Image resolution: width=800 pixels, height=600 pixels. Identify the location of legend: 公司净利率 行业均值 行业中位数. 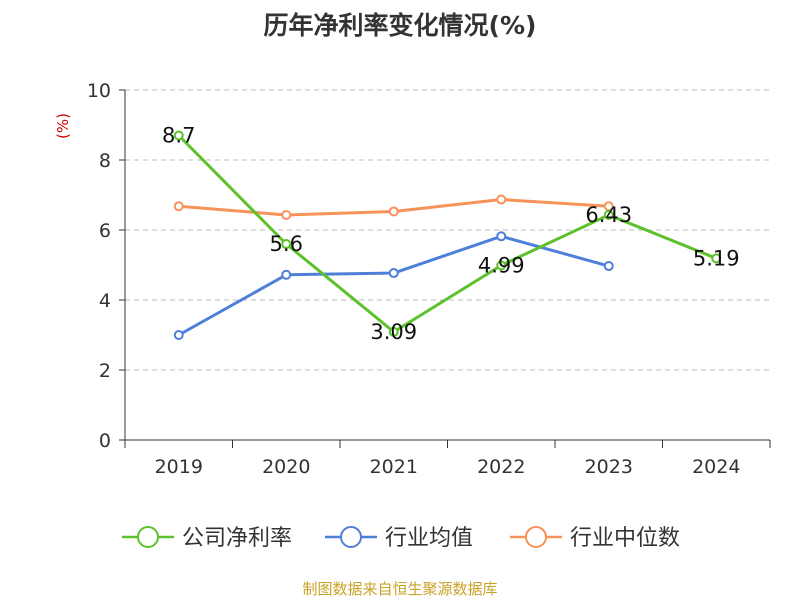
(401, 538).